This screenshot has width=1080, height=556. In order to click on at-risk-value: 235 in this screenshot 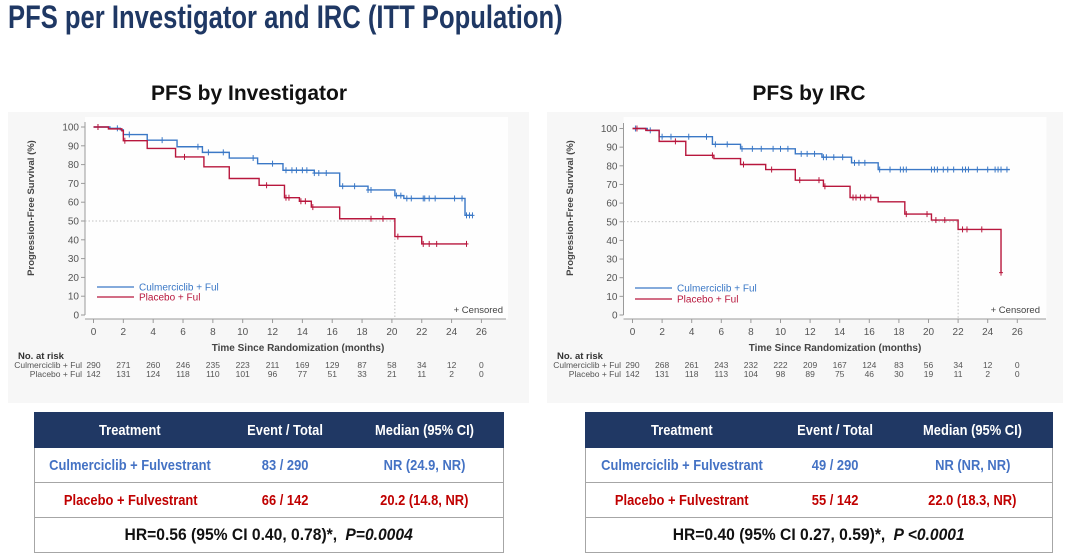, I will do `click(213, 365)`.